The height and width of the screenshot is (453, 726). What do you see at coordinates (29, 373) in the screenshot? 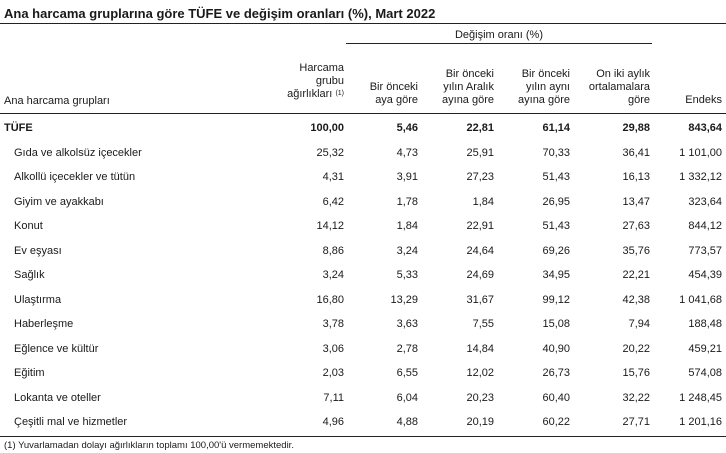
I see `row-label: Eğitim` at bounding box center [29, 373].